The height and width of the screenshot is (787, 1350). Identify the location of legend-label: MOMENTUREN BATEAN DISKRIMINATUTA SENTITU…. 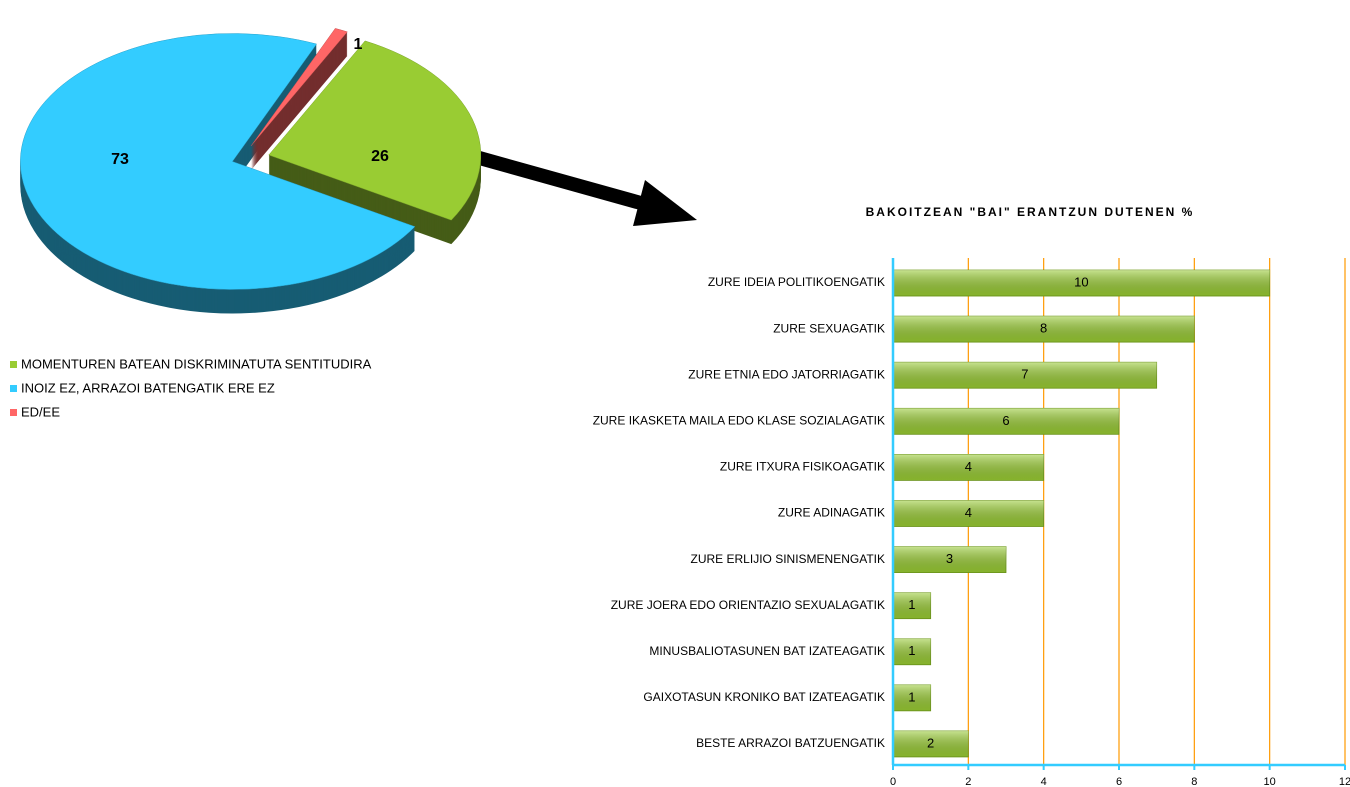
(196, 363).